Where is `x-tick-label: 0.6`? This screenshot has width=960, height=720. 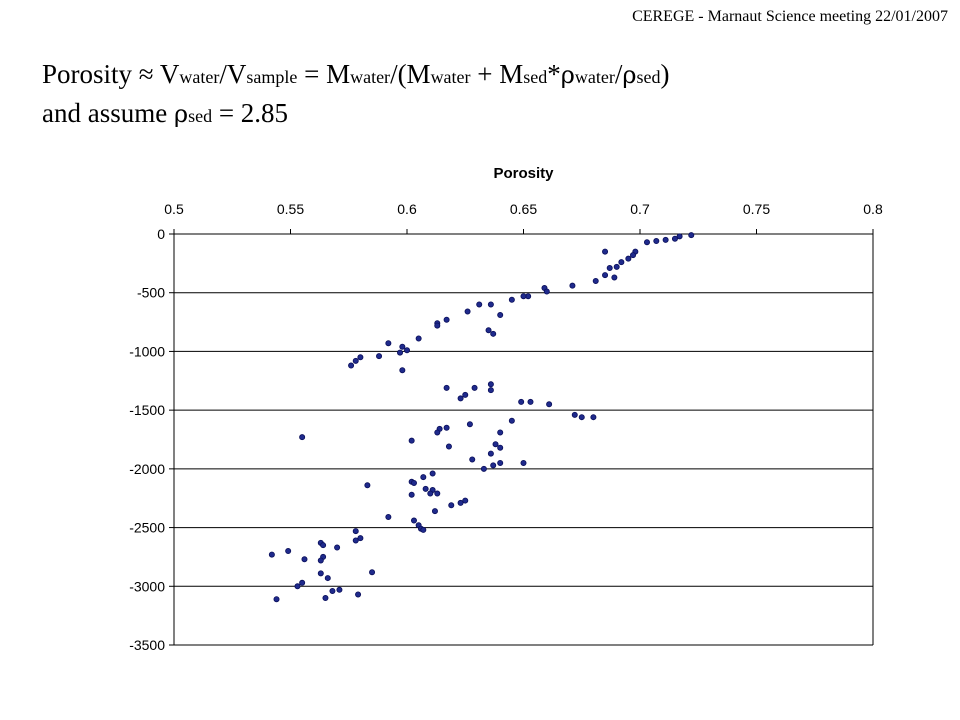
x-tick-label: 0.6 is located at coordinates (407, 209).